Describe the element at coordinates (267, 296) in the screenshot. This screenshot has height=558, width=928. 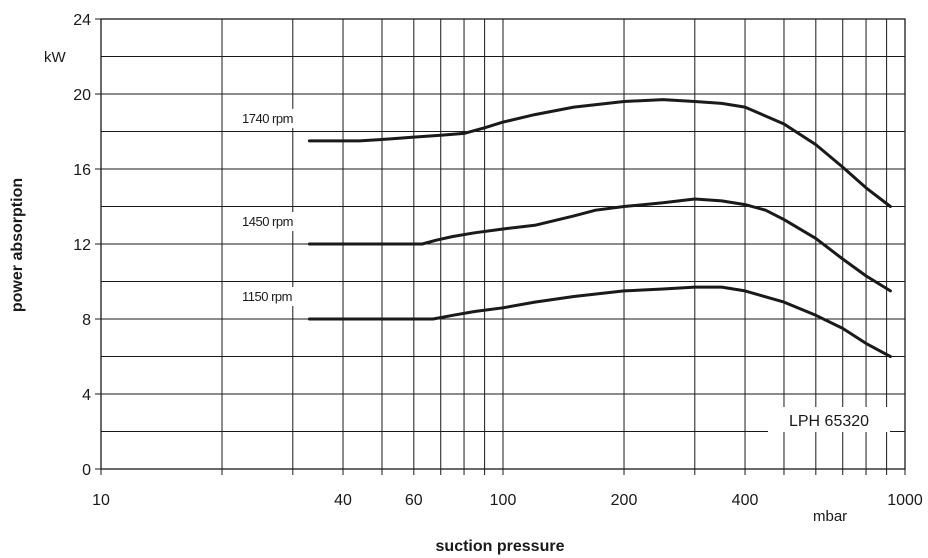
I see `series-label: 1150 rpm` at that location.